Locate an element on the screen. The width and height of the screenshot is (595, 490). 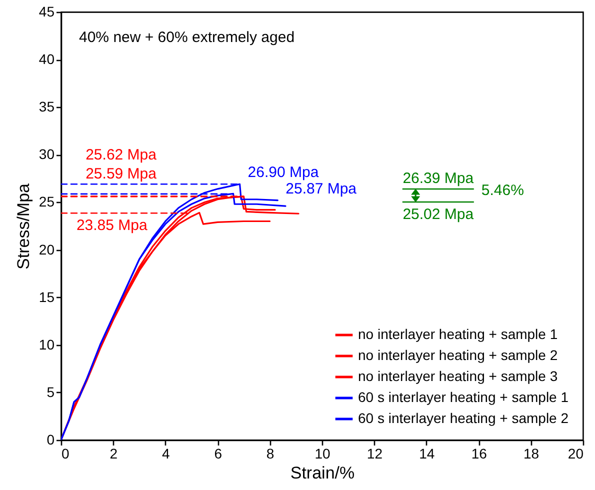
annotation: 25.02 Mpa is located at coordinates (438, 215).